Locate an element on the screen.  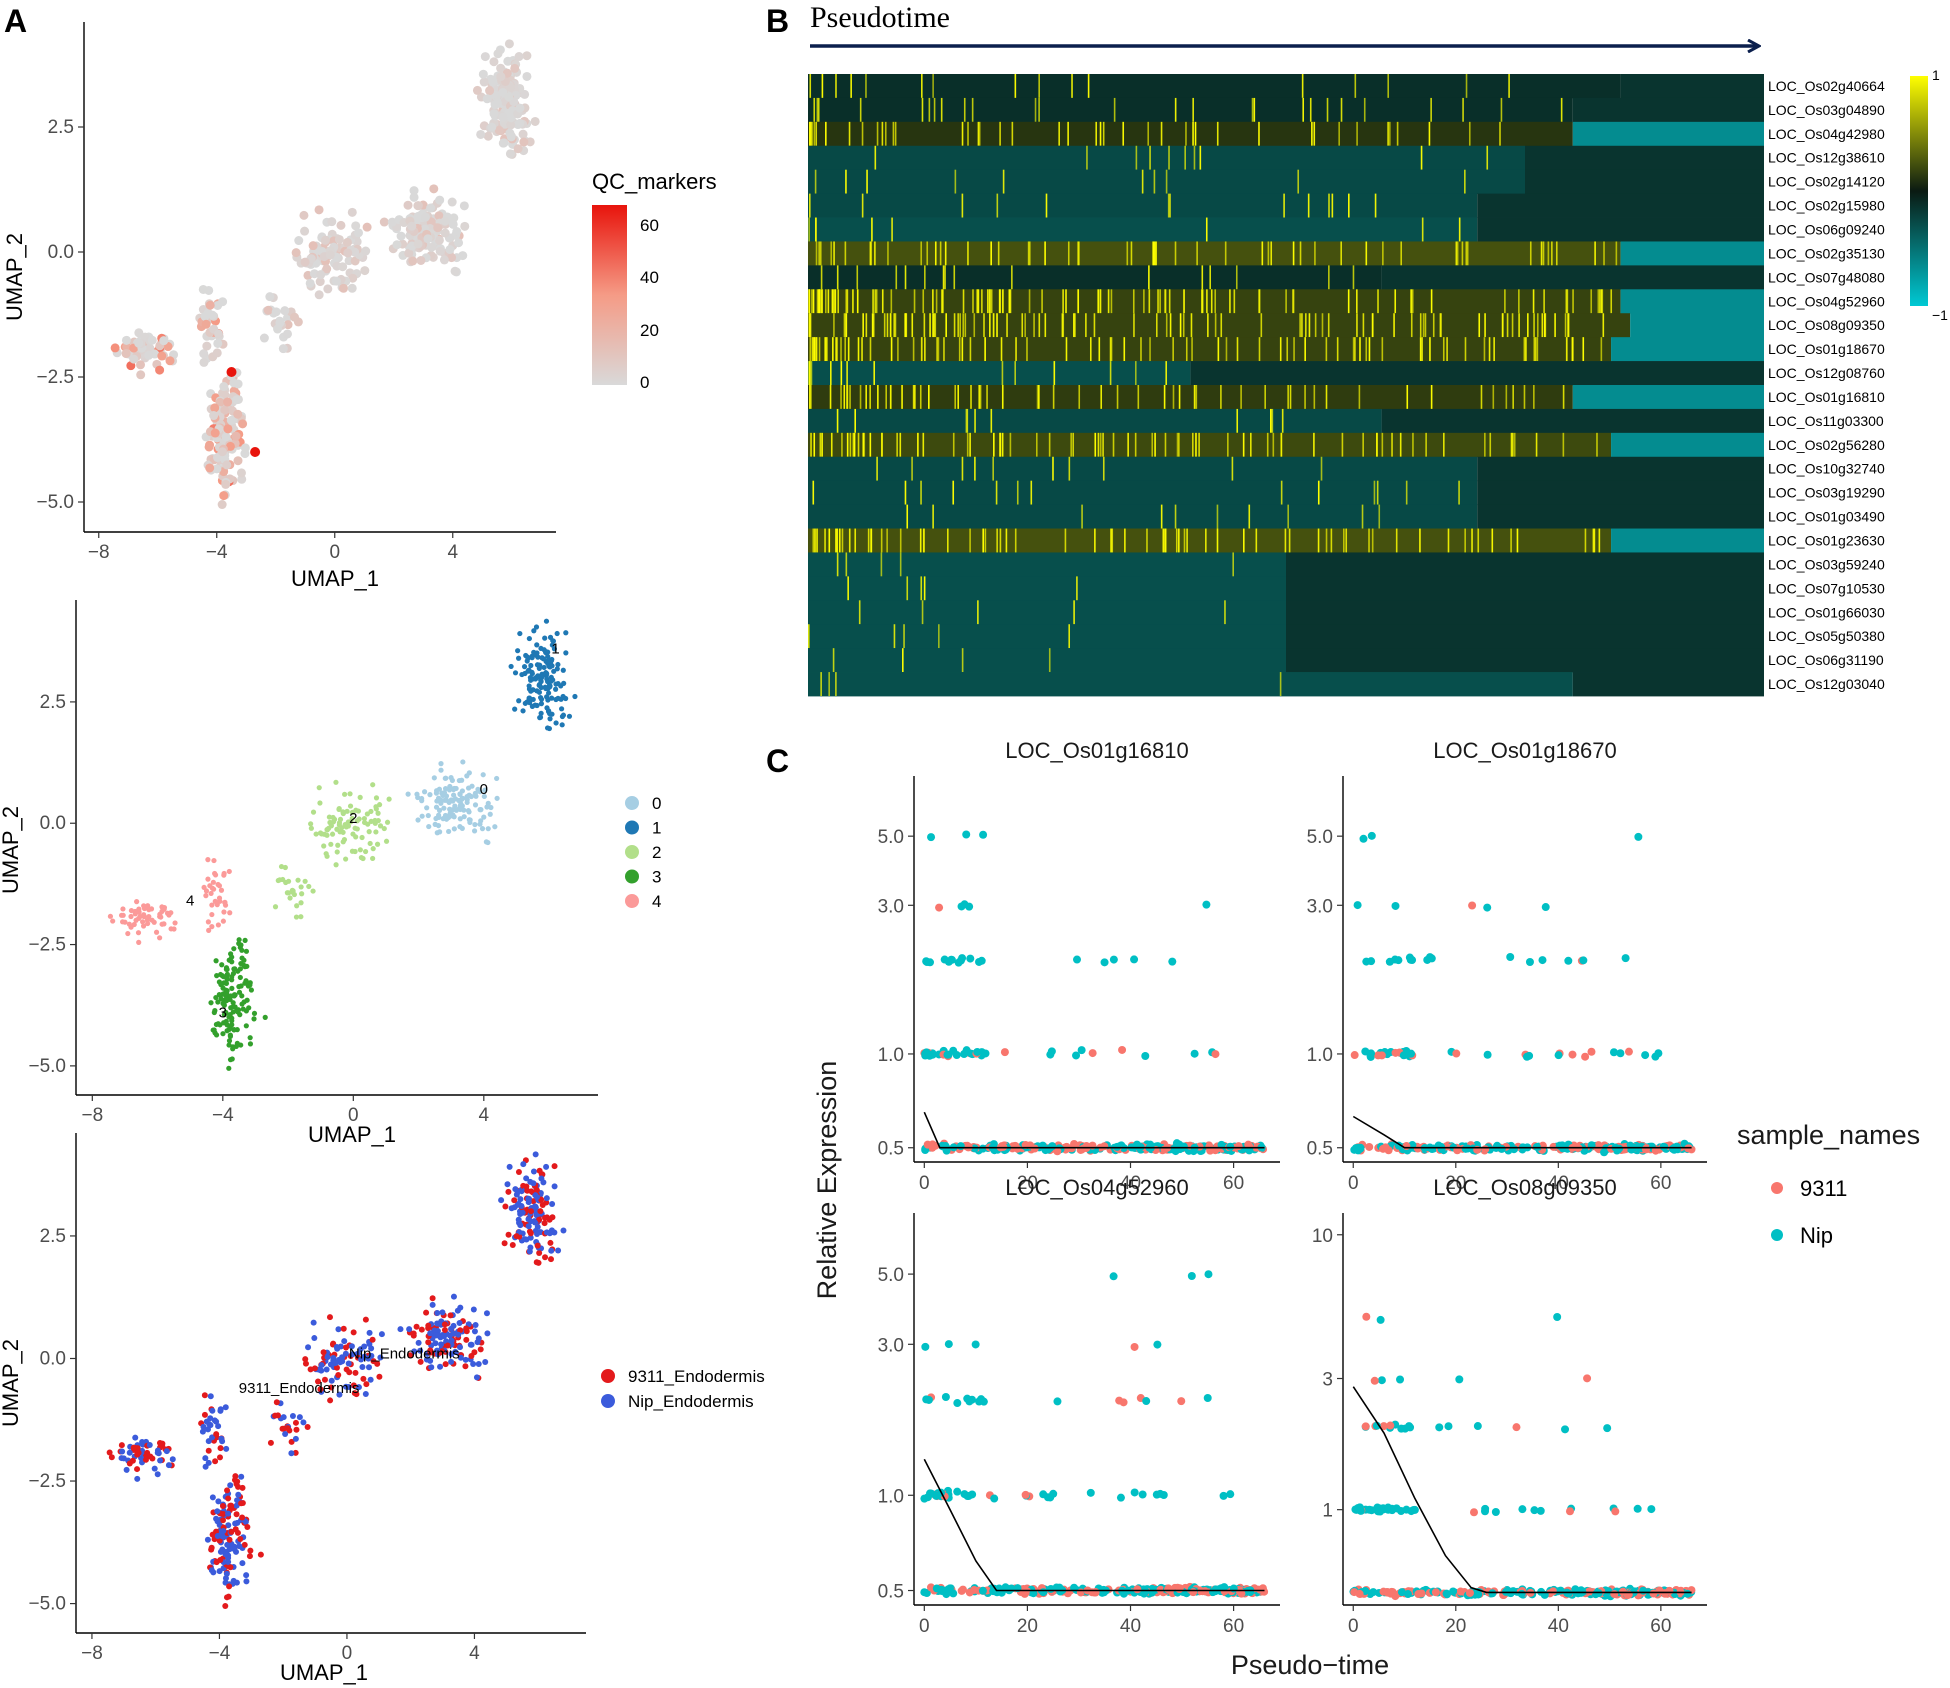
facet-legend: sample_names 9311 Nip is located at coordinates (1828, 1184).